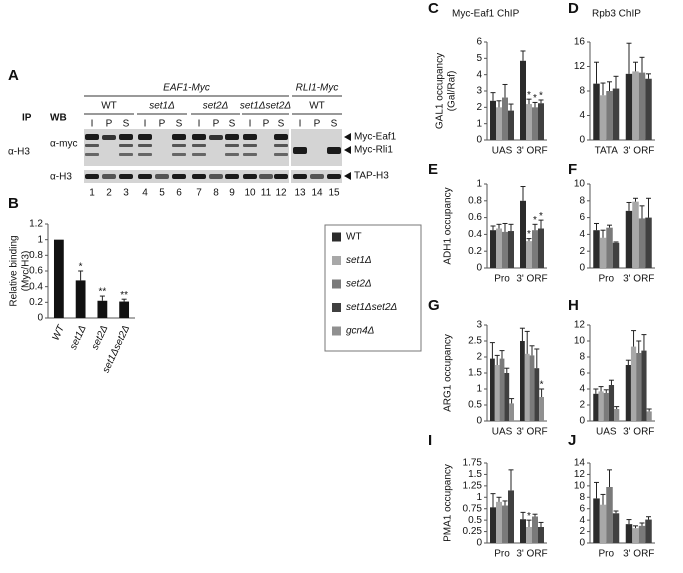 The image size is (683, 573). I want to click on strain-label: set2Δ, so click(216, 106).